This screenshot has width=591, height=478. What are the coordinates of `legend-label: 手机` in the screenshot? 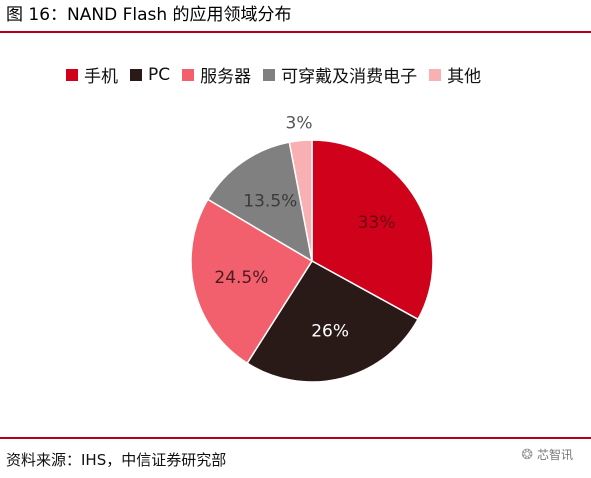 It's located at (101, 77).